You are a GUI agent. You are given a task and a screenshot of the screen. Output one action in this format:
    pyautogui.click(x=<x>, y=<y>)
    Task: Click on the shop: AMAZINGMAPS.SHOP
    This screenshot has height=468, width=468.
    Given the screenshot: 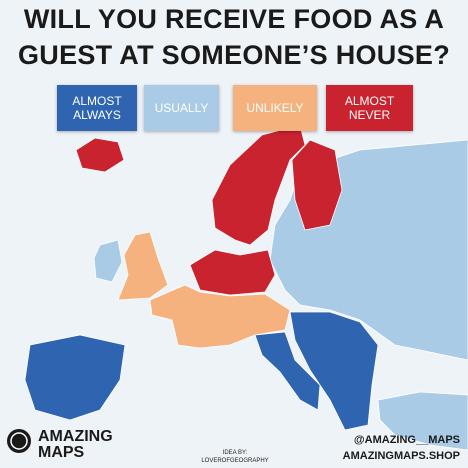 What is the action you would take?
    pyautogui.click(x=401, y=456)
    